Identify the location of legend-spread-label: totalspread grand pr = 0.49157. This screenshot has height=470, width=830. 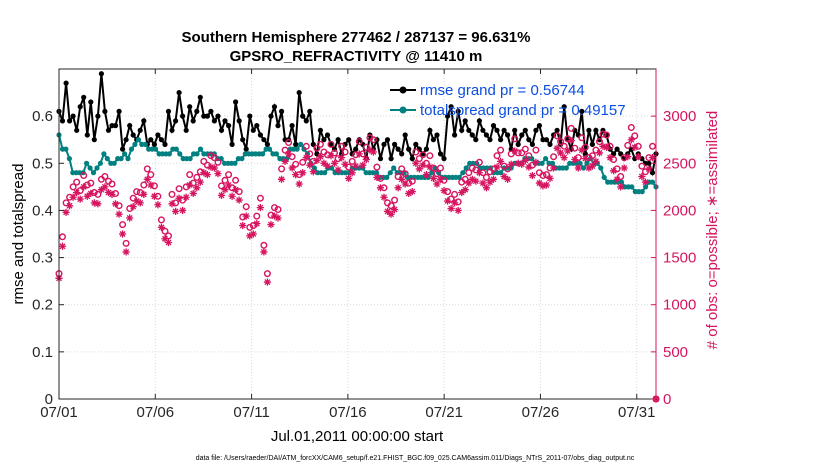
(523, 110).